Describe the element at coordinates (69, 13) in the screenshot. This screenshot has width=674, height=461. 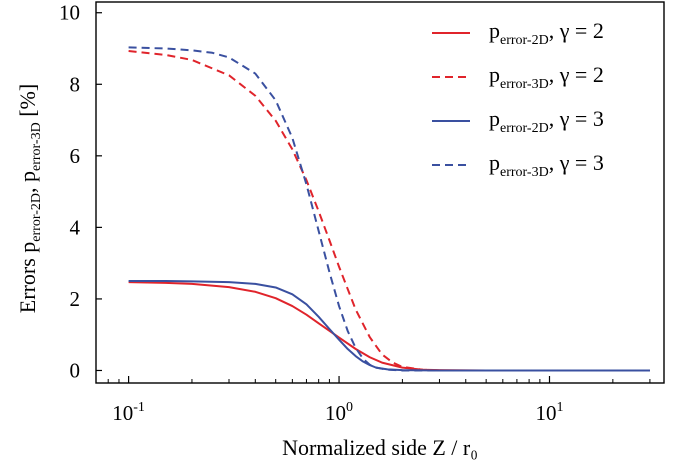
I see `y-tick-label: 10` at that location.